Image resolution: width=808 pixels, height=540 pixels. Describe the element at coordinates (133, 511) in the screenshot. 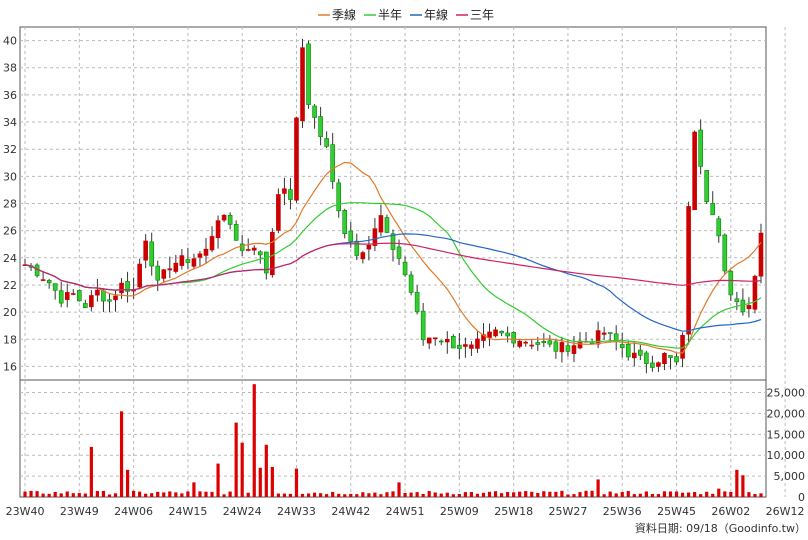

I see `x-tick-label: 24W06` at that location.